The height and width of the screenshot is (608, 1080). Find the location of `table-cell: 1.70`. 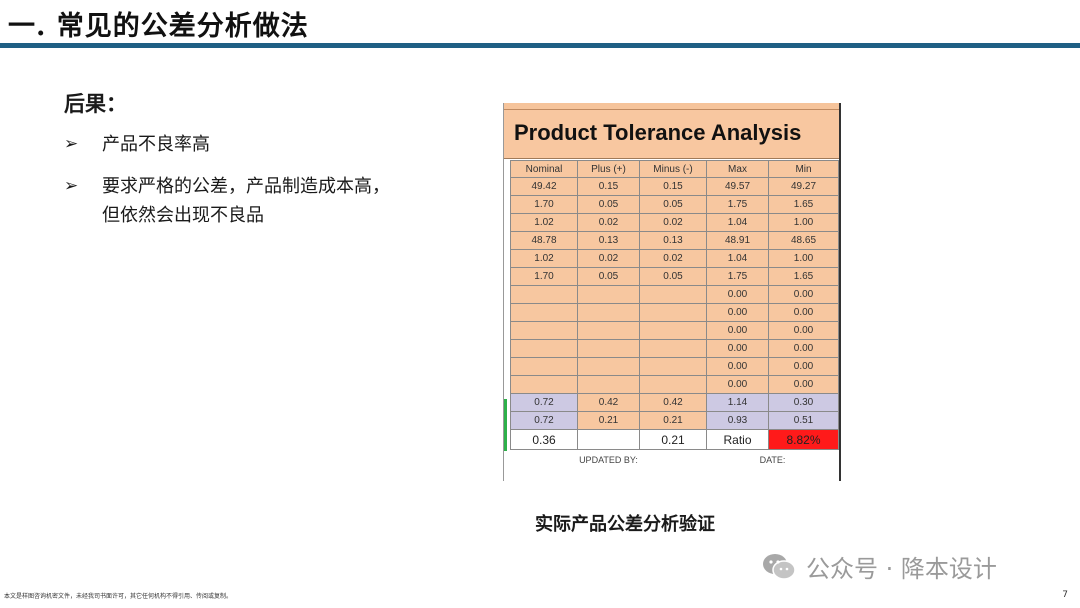

table-cell: 1.70 is located at coordinates (544, 204).